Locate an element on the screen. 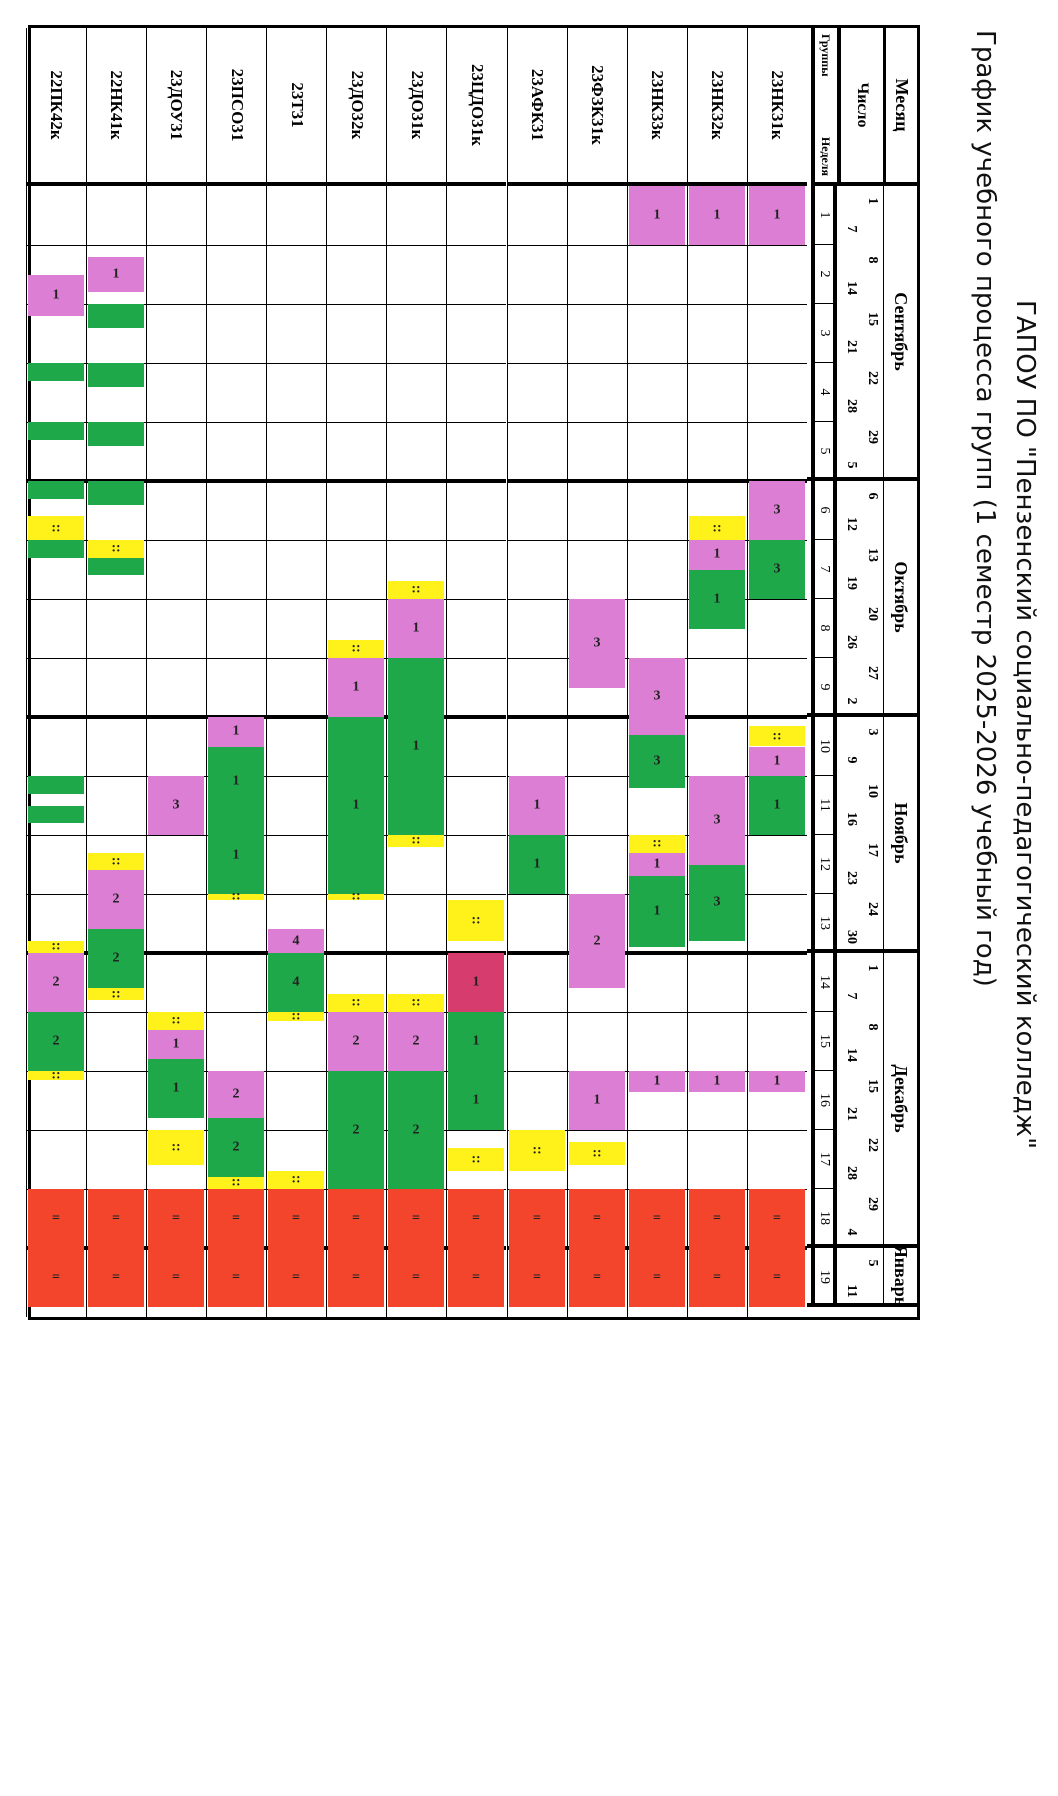  week-number: 16 is located at coordinates (824, 1100).